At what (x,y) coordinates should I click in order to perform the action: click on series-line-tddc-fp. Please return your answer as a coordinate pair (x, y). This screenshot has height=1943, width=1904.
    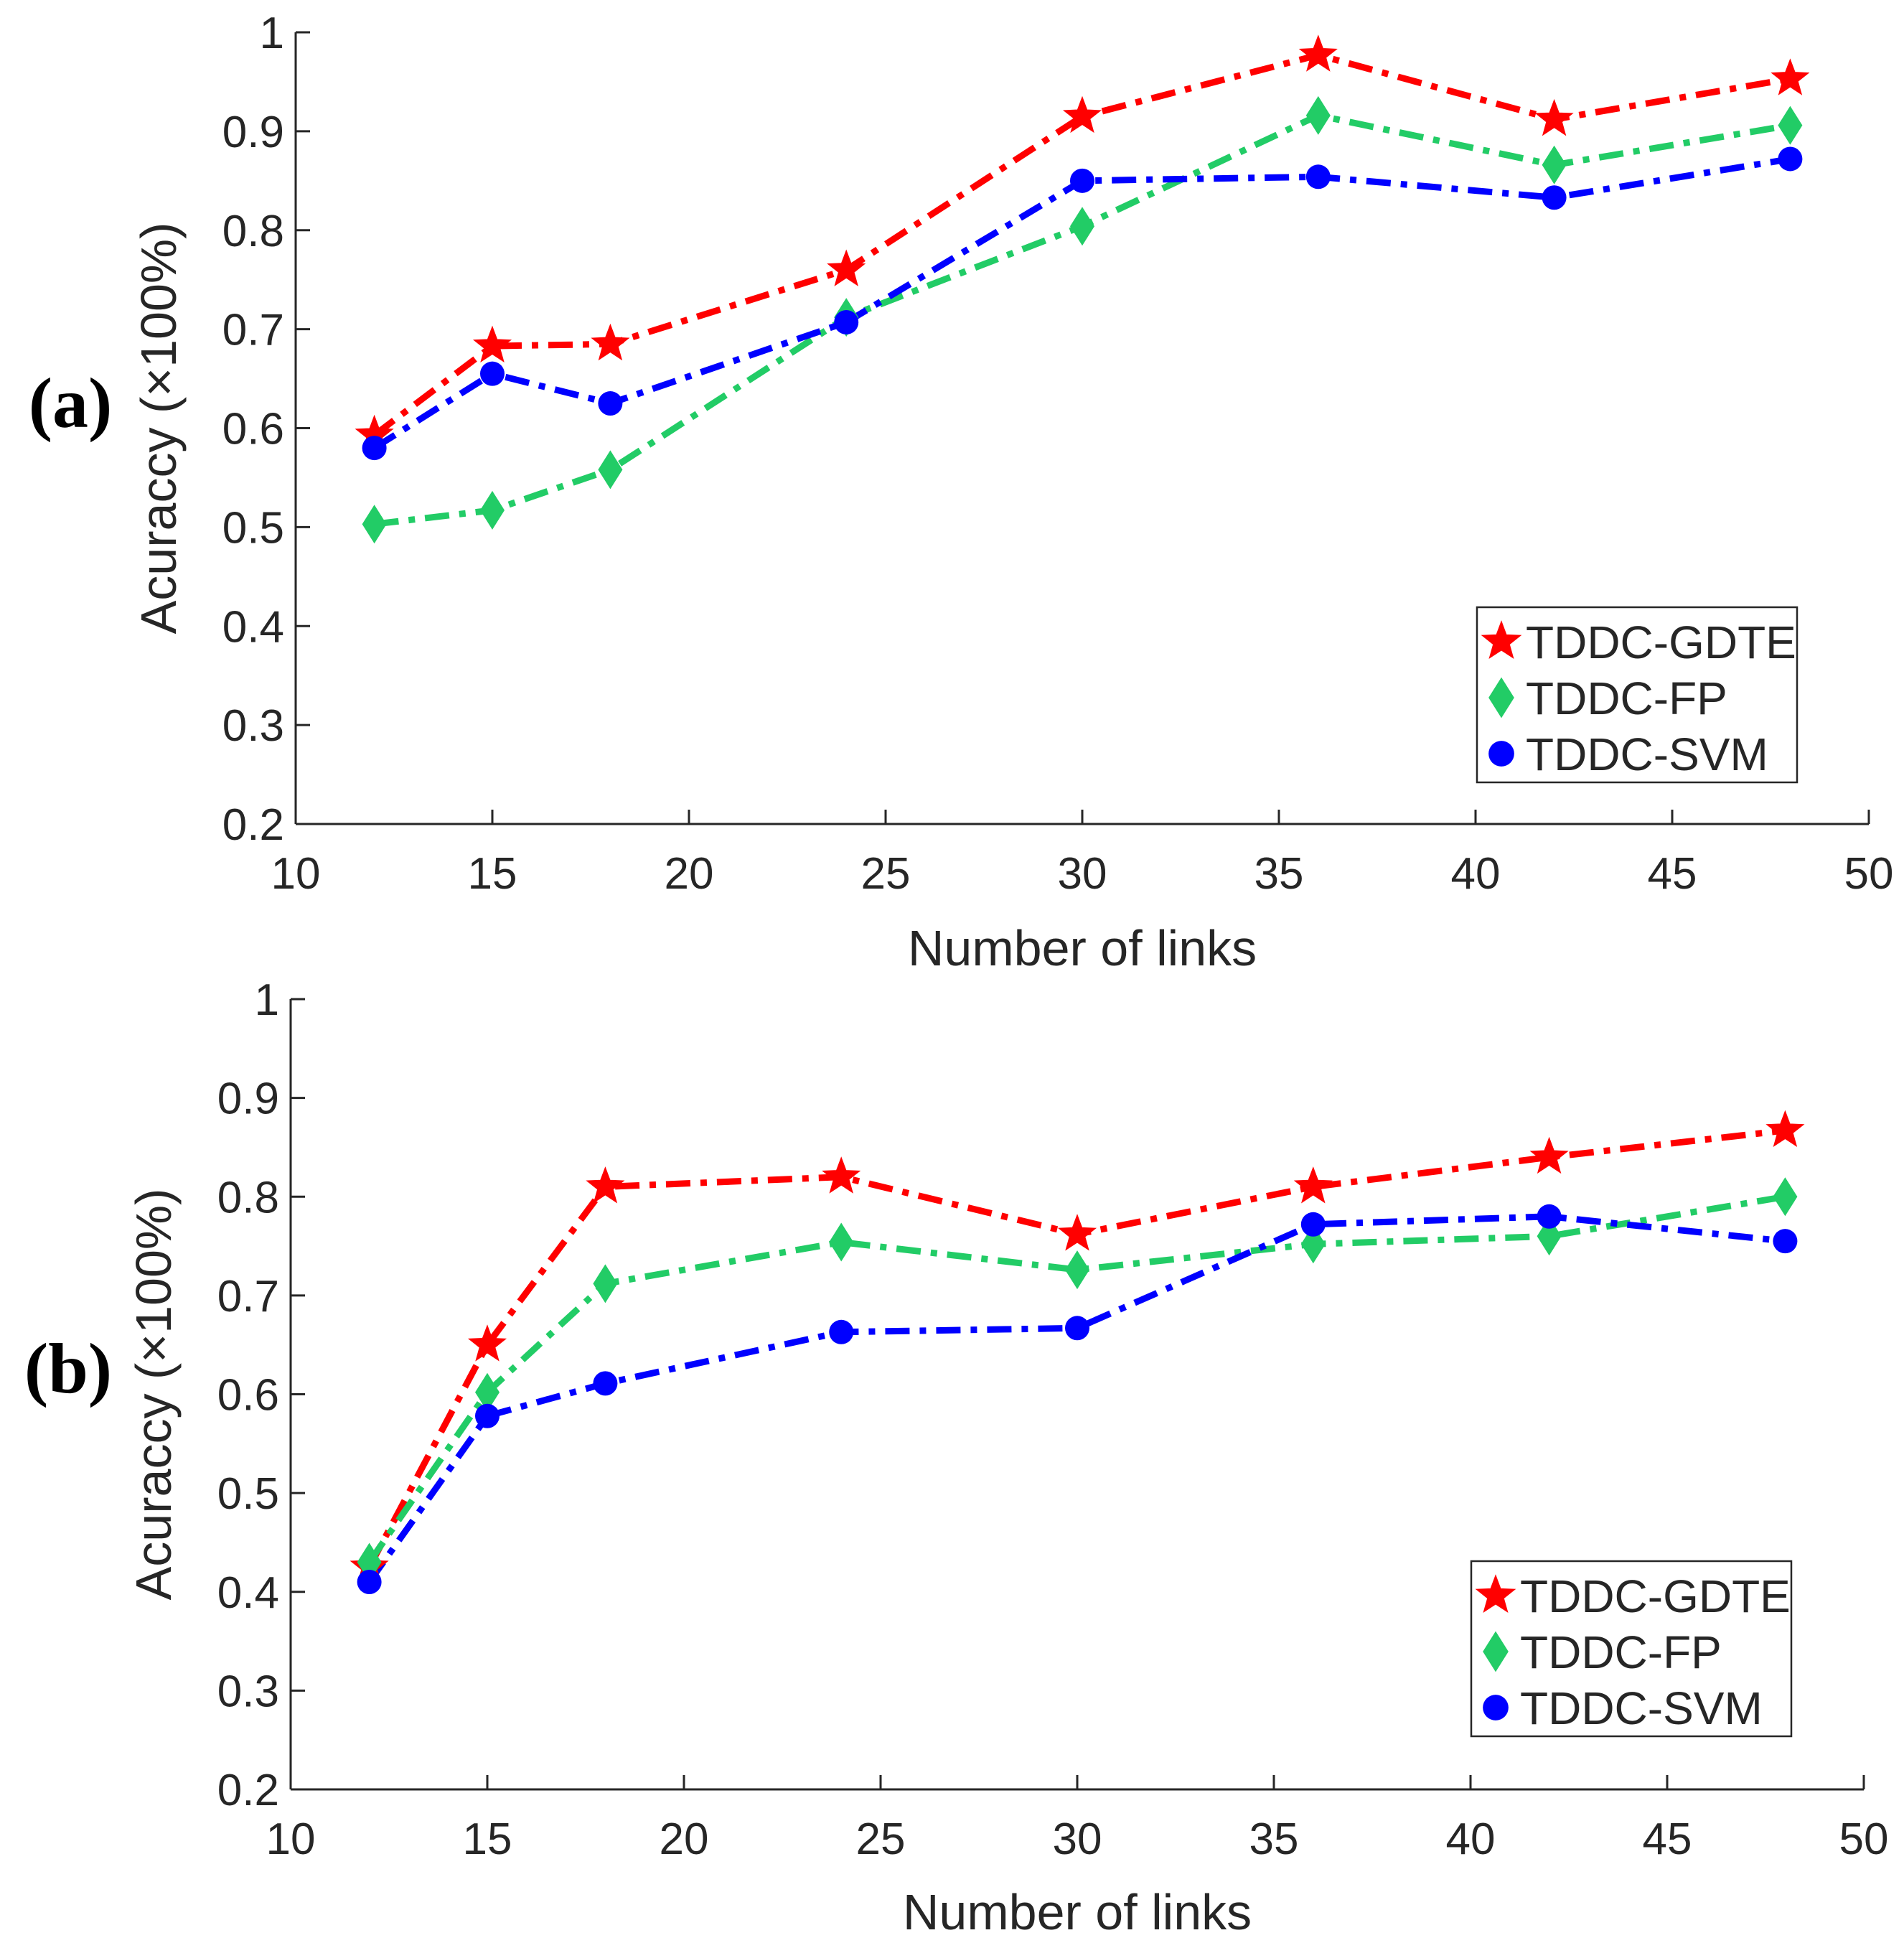
    Looking at the image, I should click on (1076, 1379).